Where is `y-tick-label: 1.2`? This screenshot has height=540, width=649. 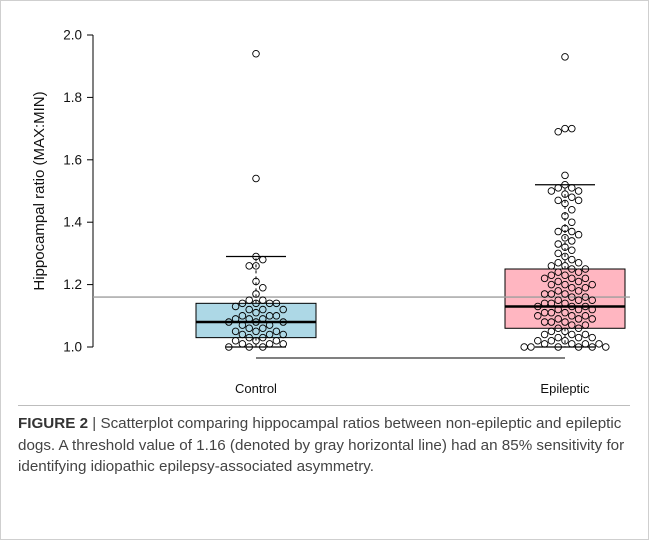 y-tick-label: 1.2 is located at coordinates (72, 284).